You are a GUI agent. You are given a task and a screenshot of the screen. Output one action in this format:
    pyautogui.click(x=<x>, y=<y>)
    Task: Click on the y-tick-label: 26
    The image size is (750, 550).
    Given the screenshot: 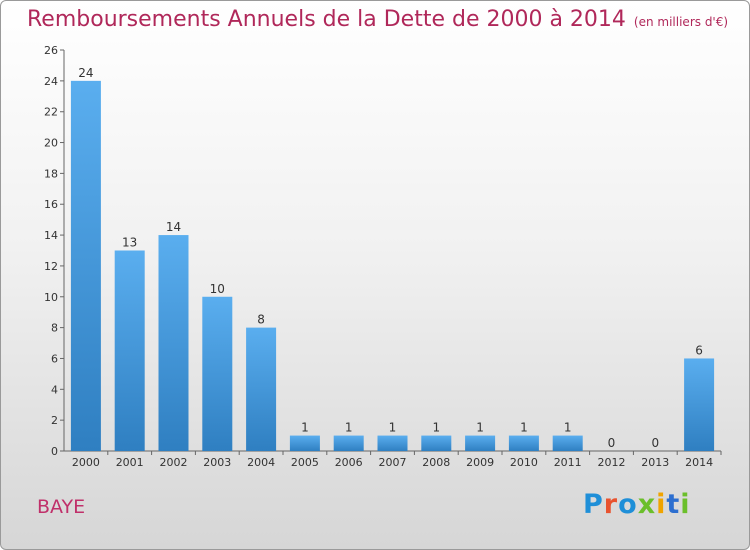 What is the action you would take?
    pyautogui.click(x=51, y=50)
    